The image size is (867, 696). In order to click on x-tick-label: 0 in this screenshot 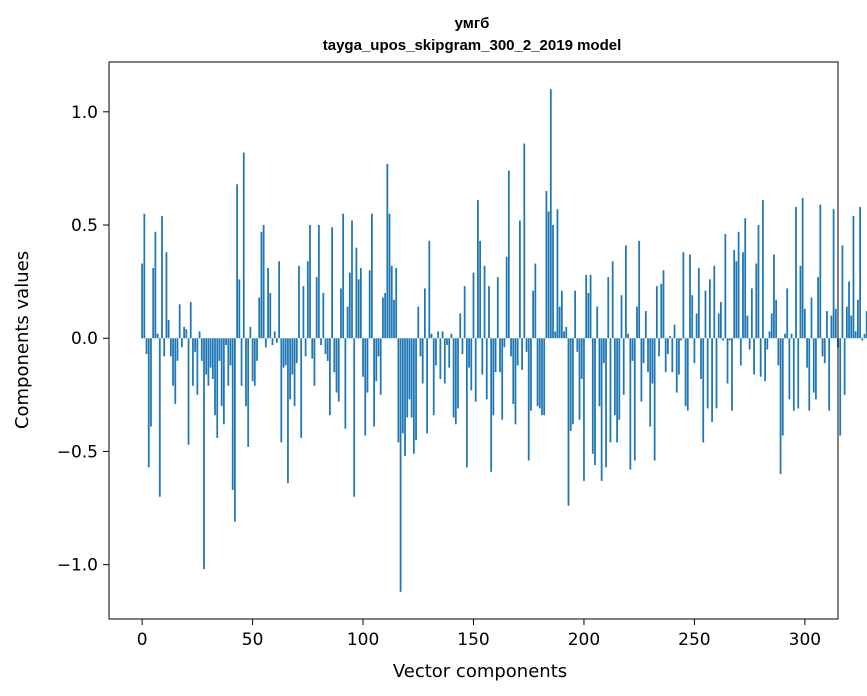, I will do `click(142, 640)`.